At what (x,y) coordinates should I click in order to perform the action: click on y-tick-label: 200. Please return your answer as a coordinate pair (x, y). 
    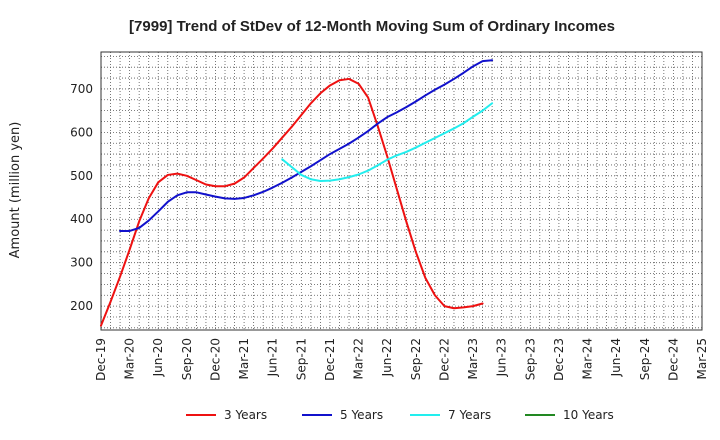
    Looking at the image, I should click on (81, 306).